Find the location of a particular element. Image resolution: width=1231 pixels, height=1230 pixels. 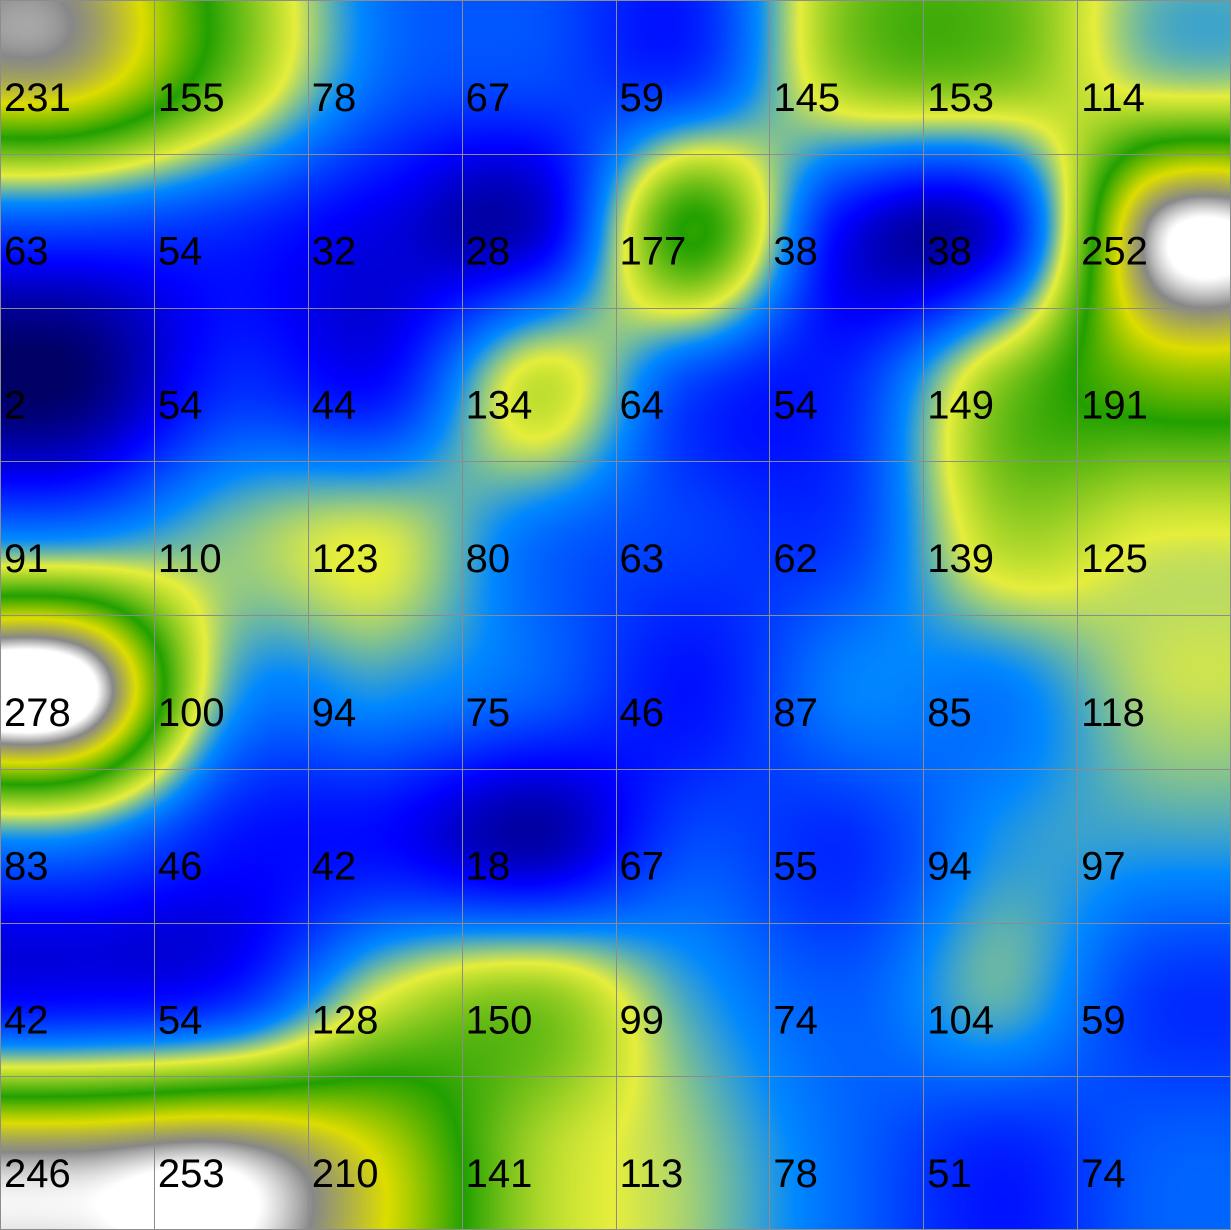

cell-value-label: 145 is located at coordinates (806, 98).